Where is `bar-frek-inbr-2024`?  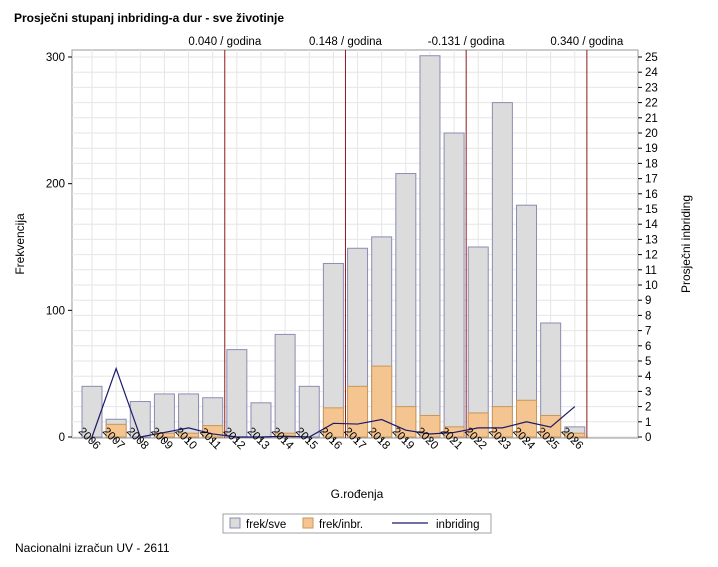
bar-frek-inbr-2024 is located at coordinates (527, 418).